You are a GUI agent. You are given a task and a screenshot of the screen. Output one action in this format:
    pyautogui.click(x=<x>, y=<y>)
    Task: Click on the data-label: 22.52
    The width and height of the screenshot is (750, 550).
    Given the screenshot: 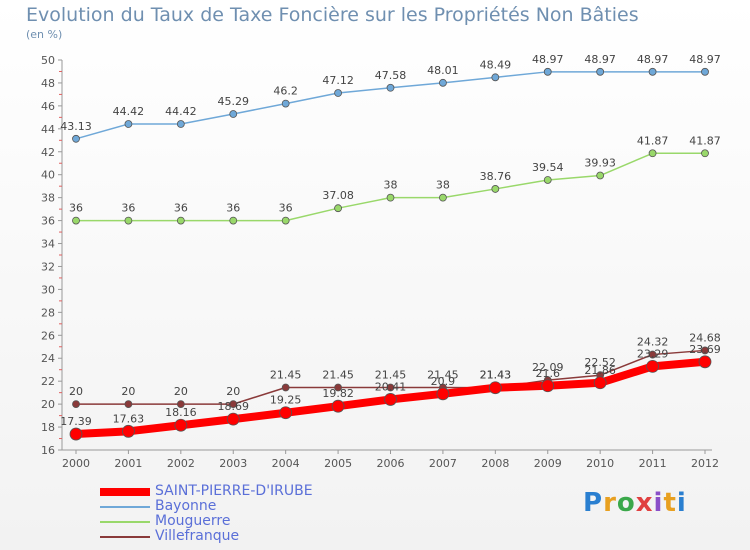 What is the action you would take?
    pyautogui.click(x=600, y=362)
    